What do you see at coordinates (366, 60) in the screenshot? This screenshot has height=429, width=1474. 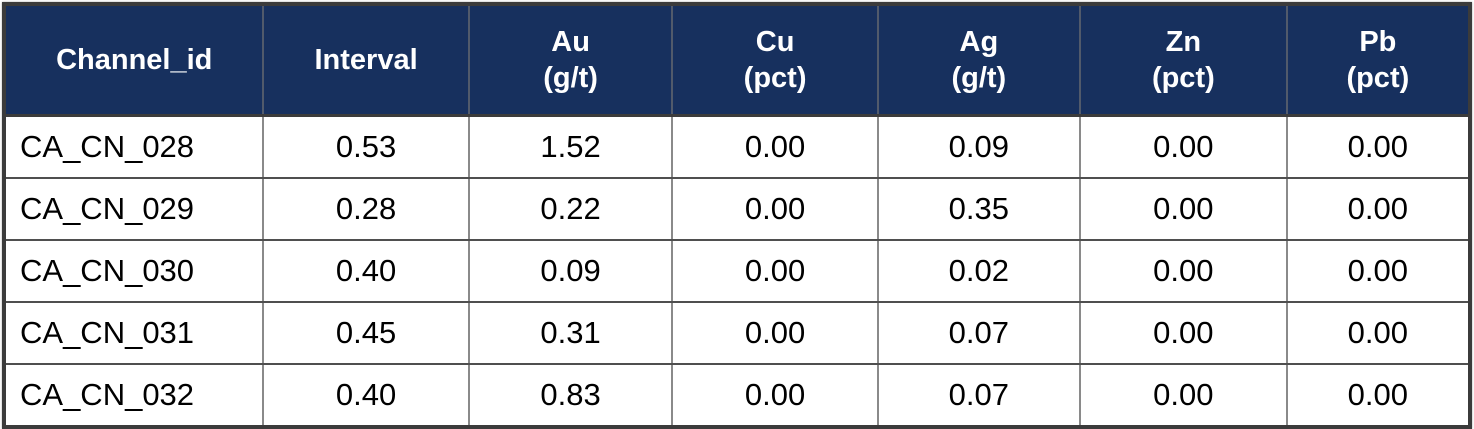 I see `column-header-interval: Interval` at bounding box center [366, 60].